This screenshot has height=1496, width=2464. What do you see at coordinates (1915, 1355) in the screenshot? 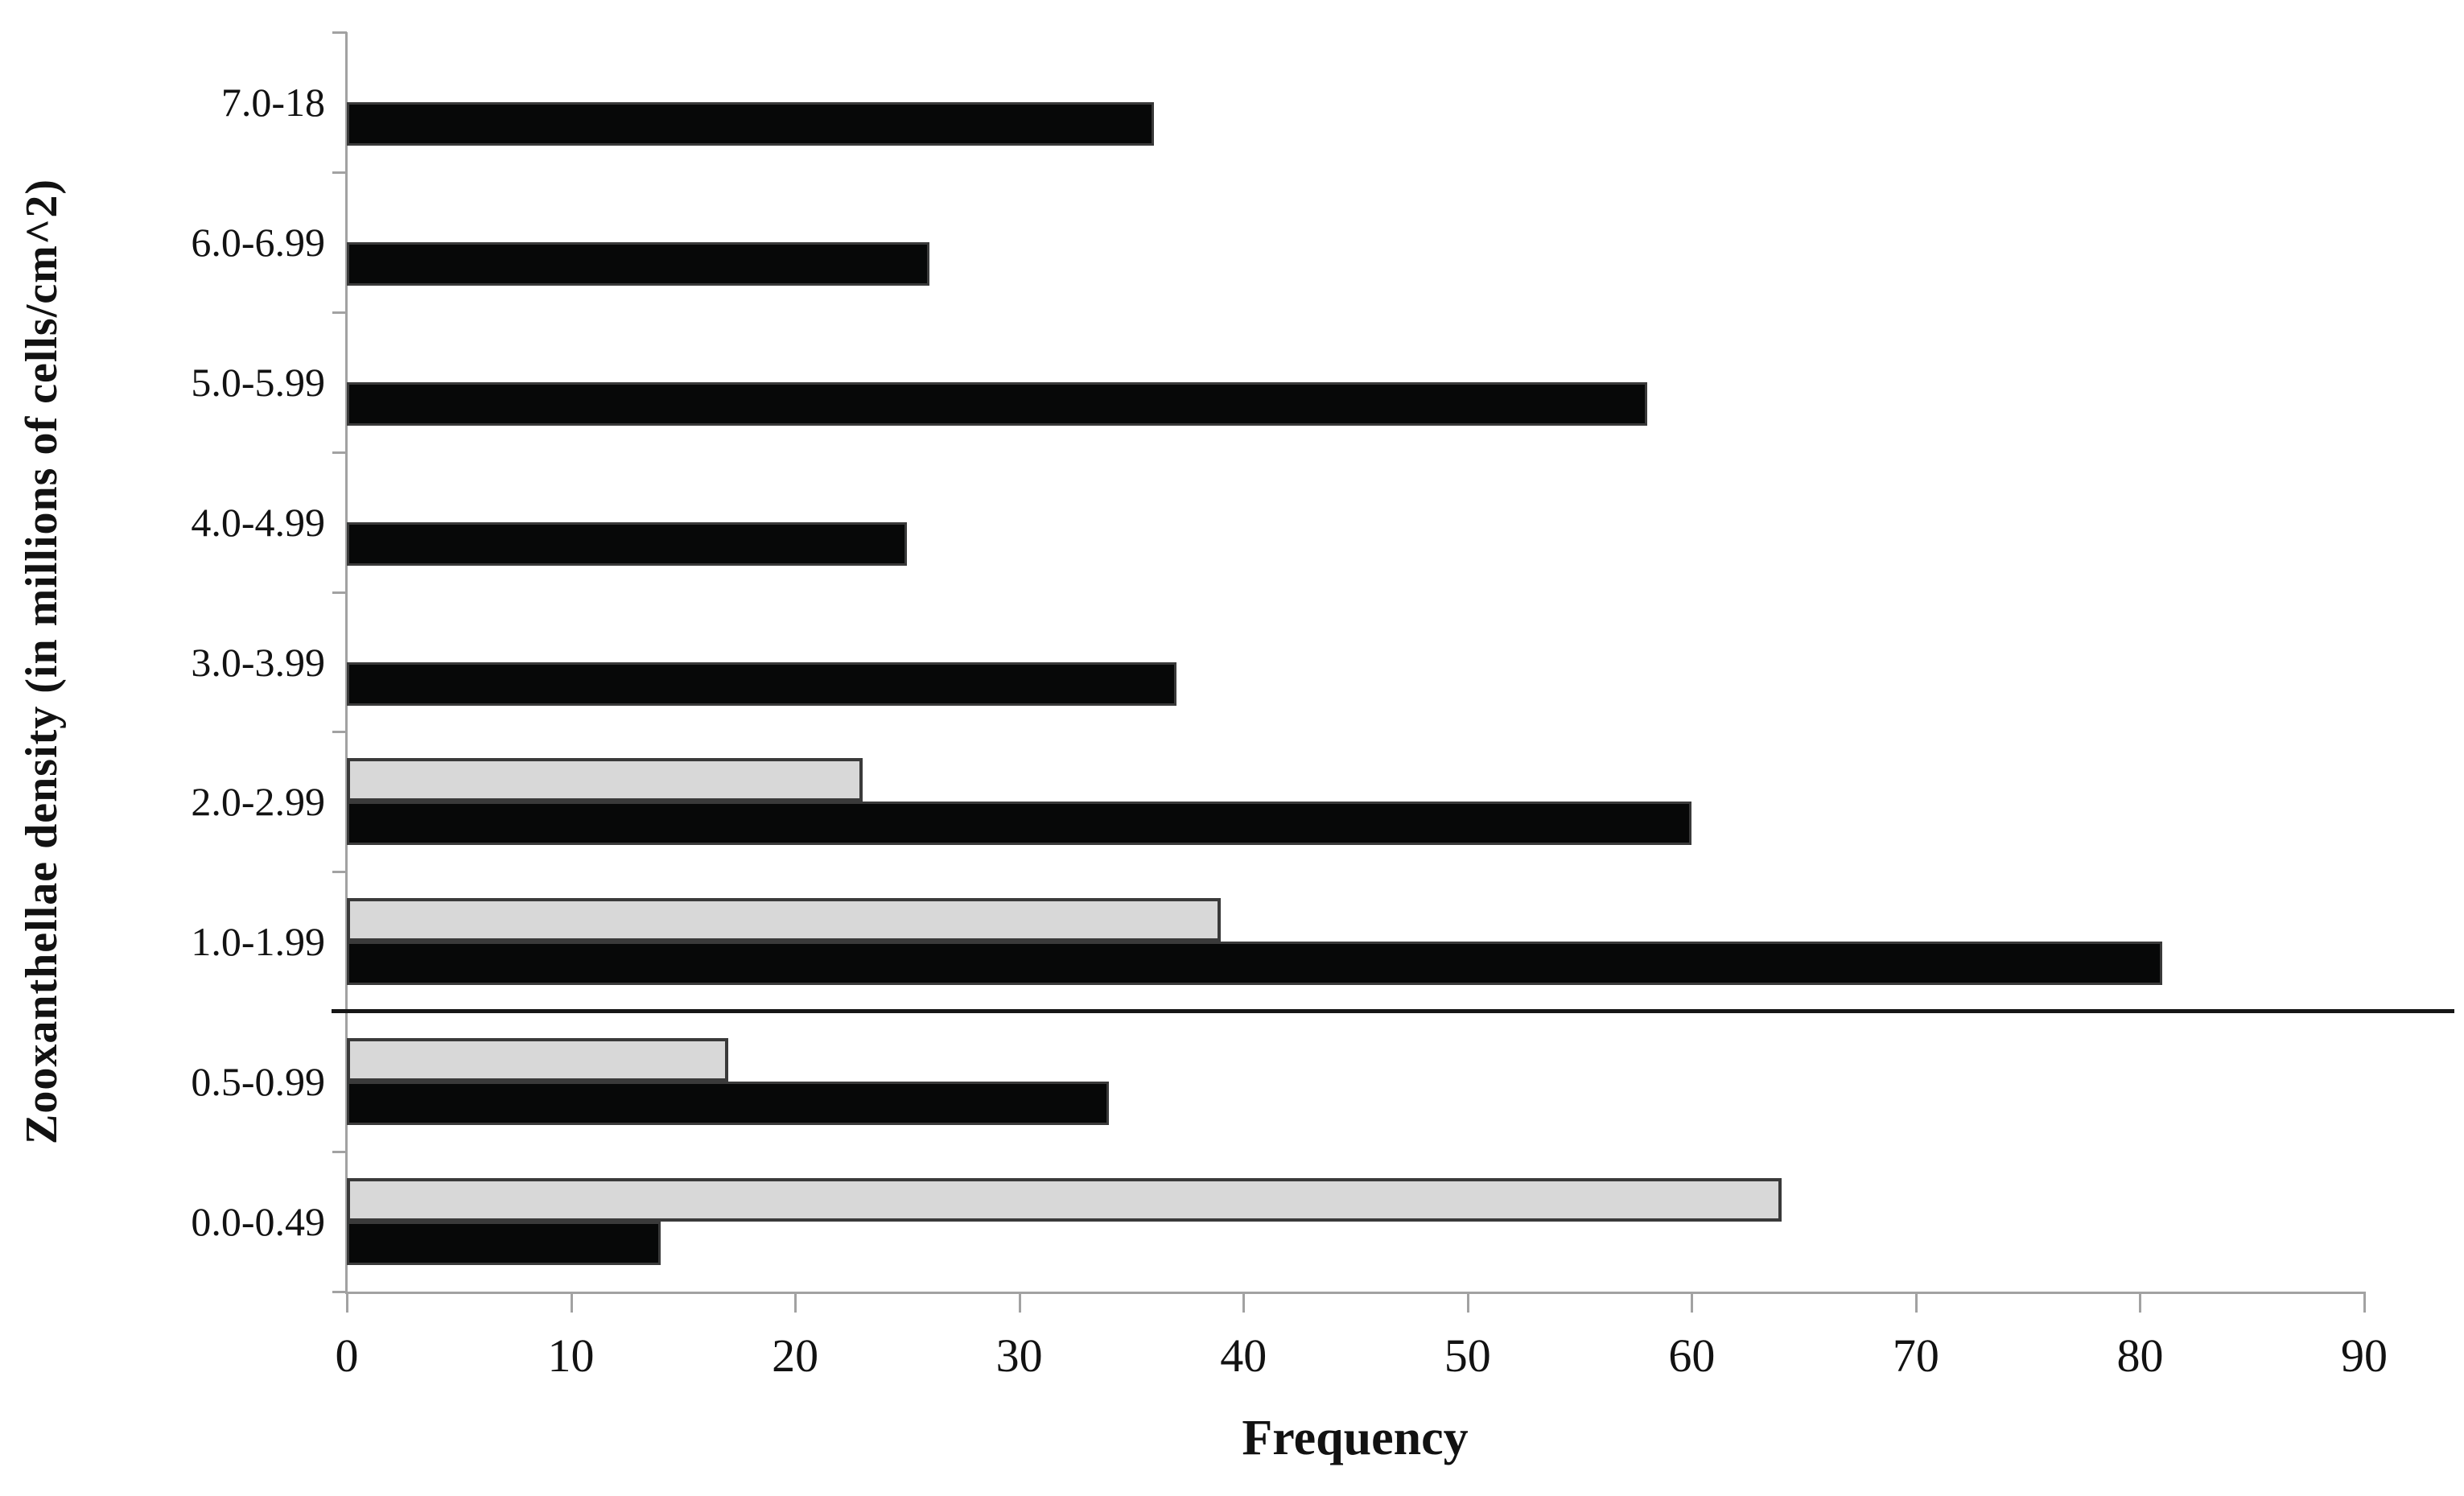
I see `x-tick-label: 70` at bounding box center [1915, 1355].